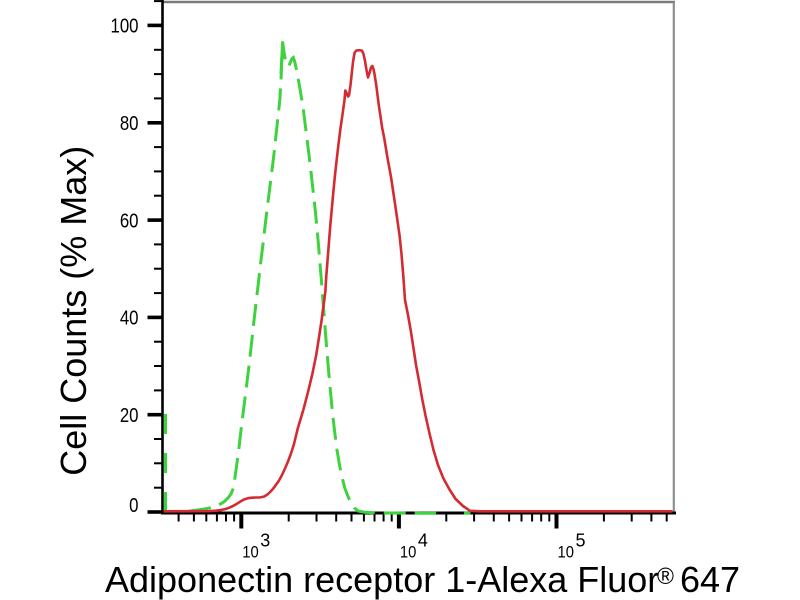  What do you see at coordinates (382, 579) in the screenshot?
I see `svg-text:Adiponectin receptor 1-Alexa F: Adiponectin receptor 1-Alexa Fluor` at bounding box center [382, 579].